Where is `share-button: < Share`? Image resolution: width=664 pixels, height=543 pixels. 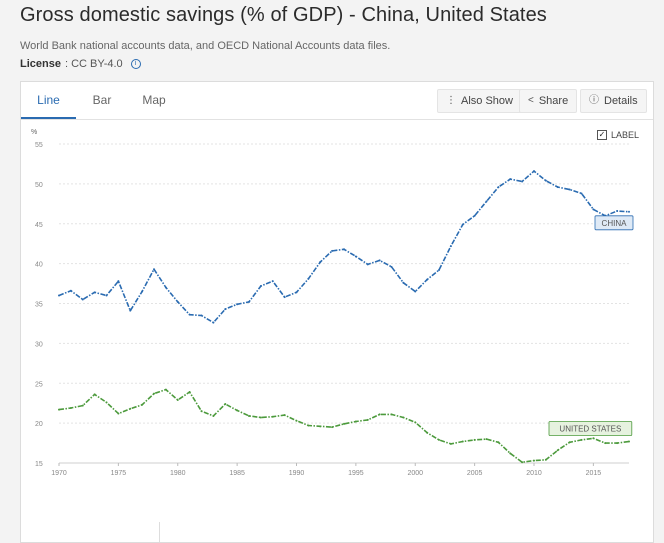
share-button: < Share is located at coordinates (548, 101).